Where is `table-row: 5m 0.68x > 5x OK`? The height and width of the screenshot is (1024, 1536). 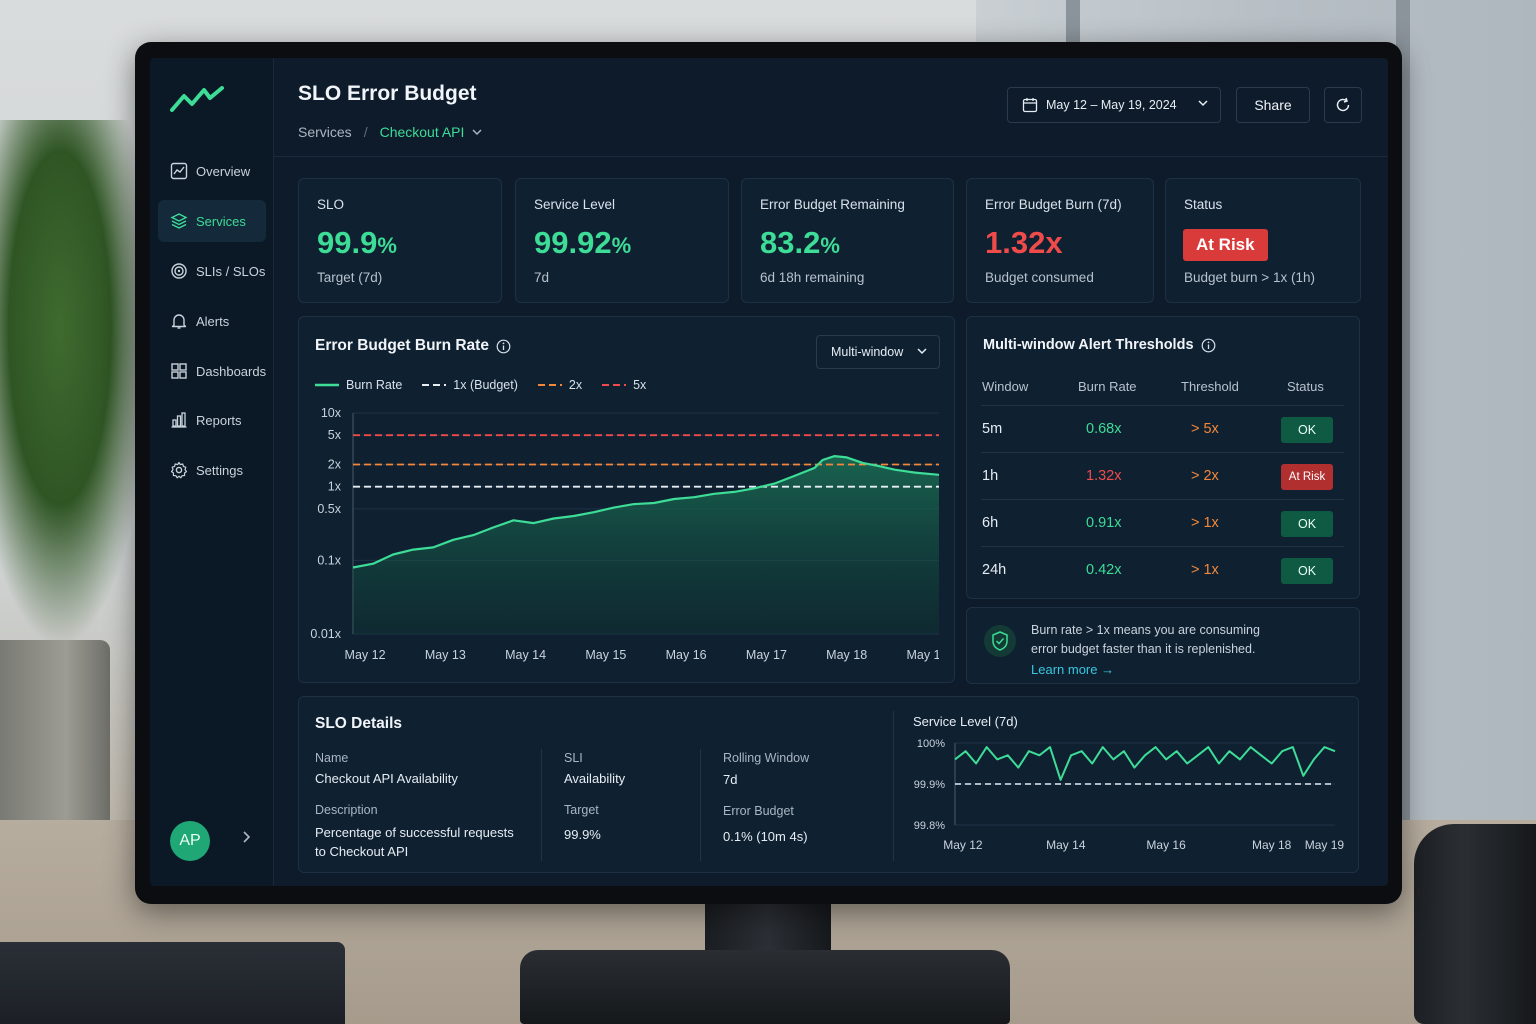
table-row: 5m 0.68x > 5x OK is located at coordinates (1162, 428).